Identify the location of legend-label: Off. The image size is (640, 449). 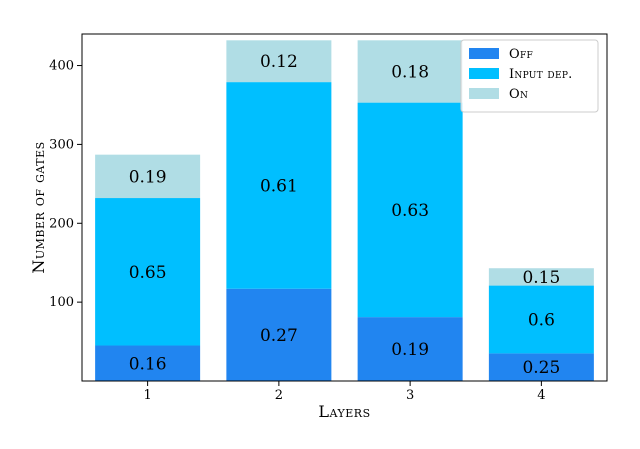
(521, 54).